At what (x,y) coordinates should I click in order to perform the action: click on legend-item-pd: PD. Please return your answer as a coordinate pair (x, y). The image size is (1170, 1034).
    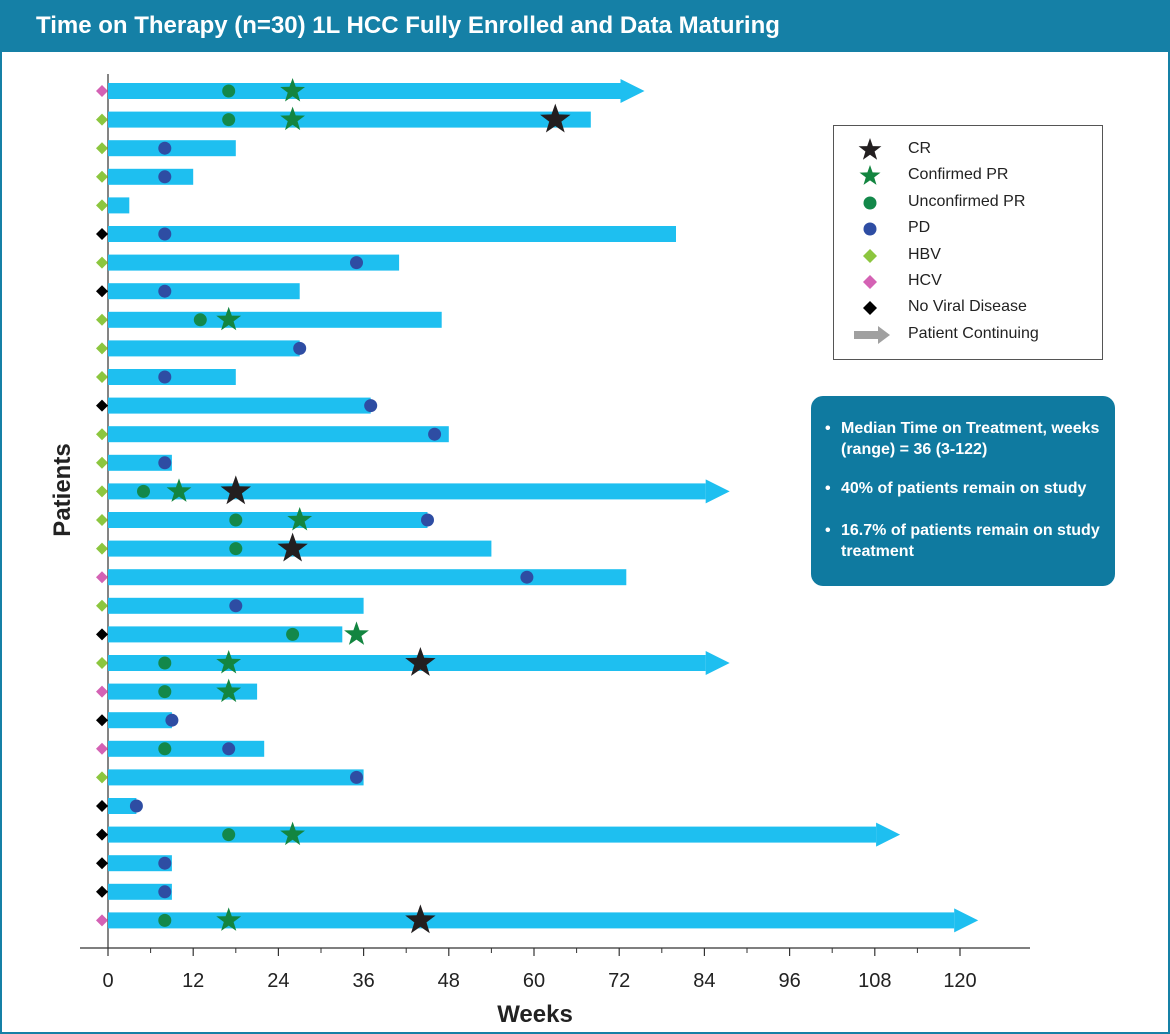
    Looking at the image, I should click on (968, 229).